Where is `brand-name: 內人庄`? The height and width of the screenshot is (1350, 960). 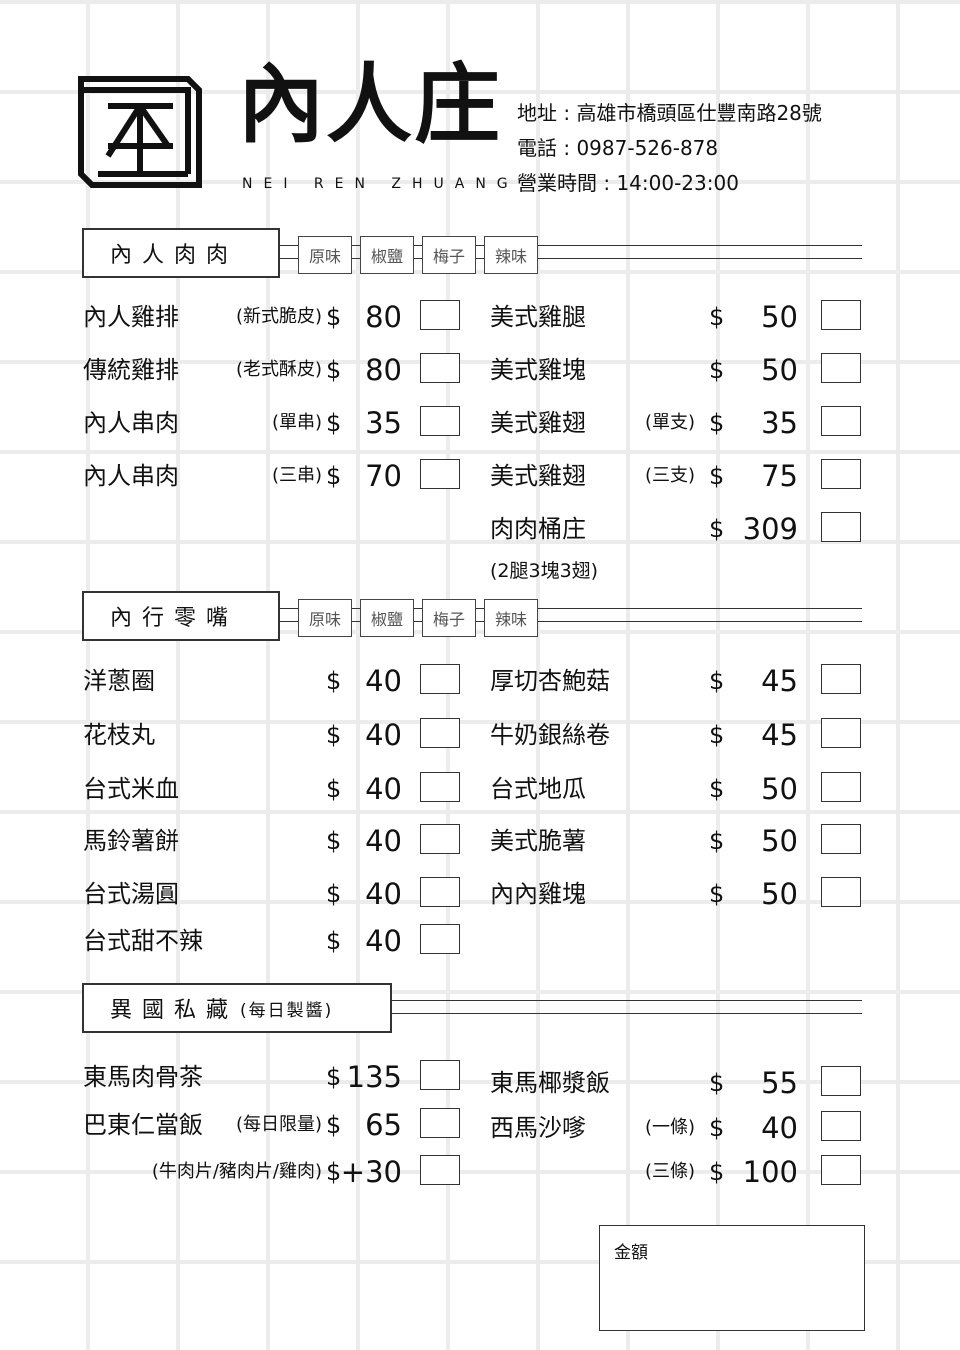 brand-name: 內人庄 is located at coordinates (370, 105).